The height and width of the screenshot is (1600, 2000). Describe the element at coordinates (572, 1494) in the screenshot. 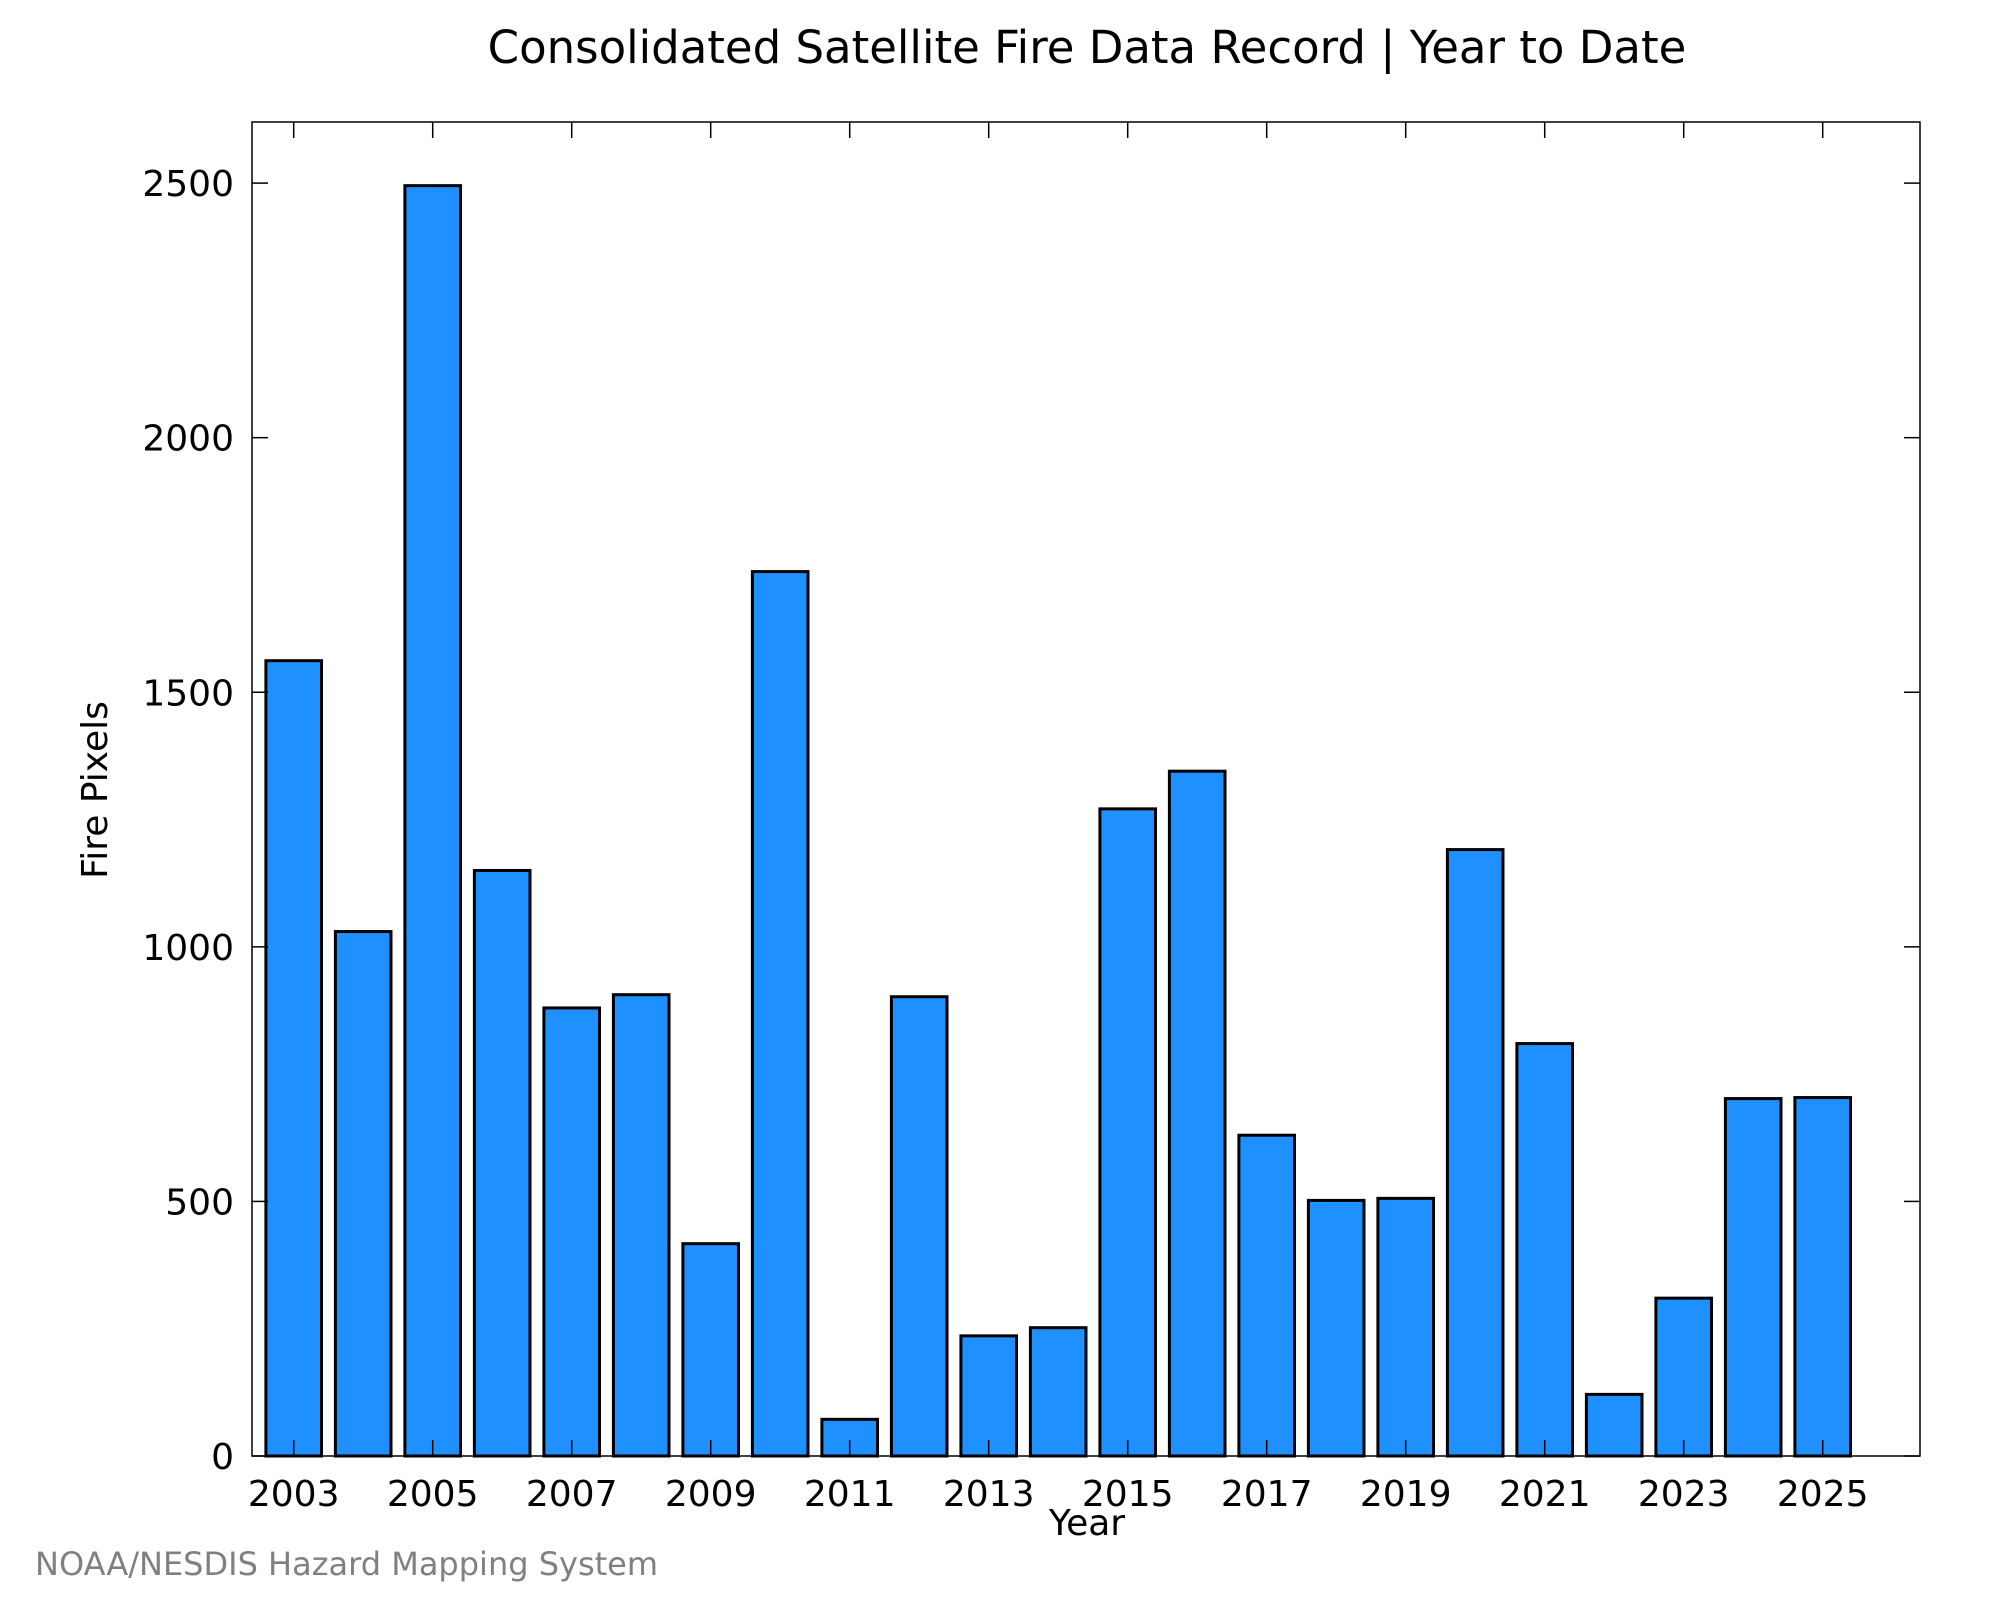

I see `x-tick-label: 2007` at that location.